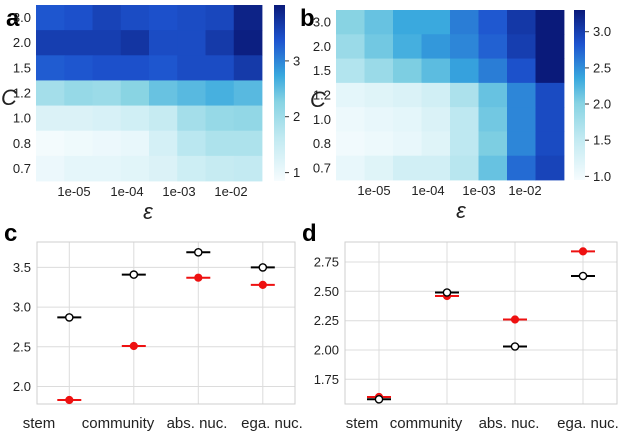 The image size is (623, 442). Describe the element at coordinates (307, 18) in the screenshot. I see `panel-letter-b: b` at that location.